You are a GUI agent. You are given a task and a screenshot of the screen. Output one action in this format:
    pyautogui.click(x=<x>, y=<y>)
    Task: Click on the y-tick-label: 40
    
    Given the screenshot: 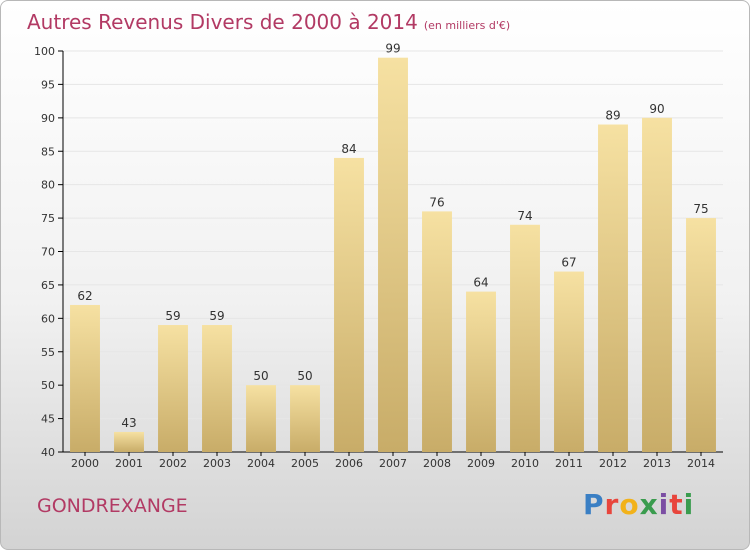 What is the action you would take?
    pyautogui.click(x=48, y=452)
    